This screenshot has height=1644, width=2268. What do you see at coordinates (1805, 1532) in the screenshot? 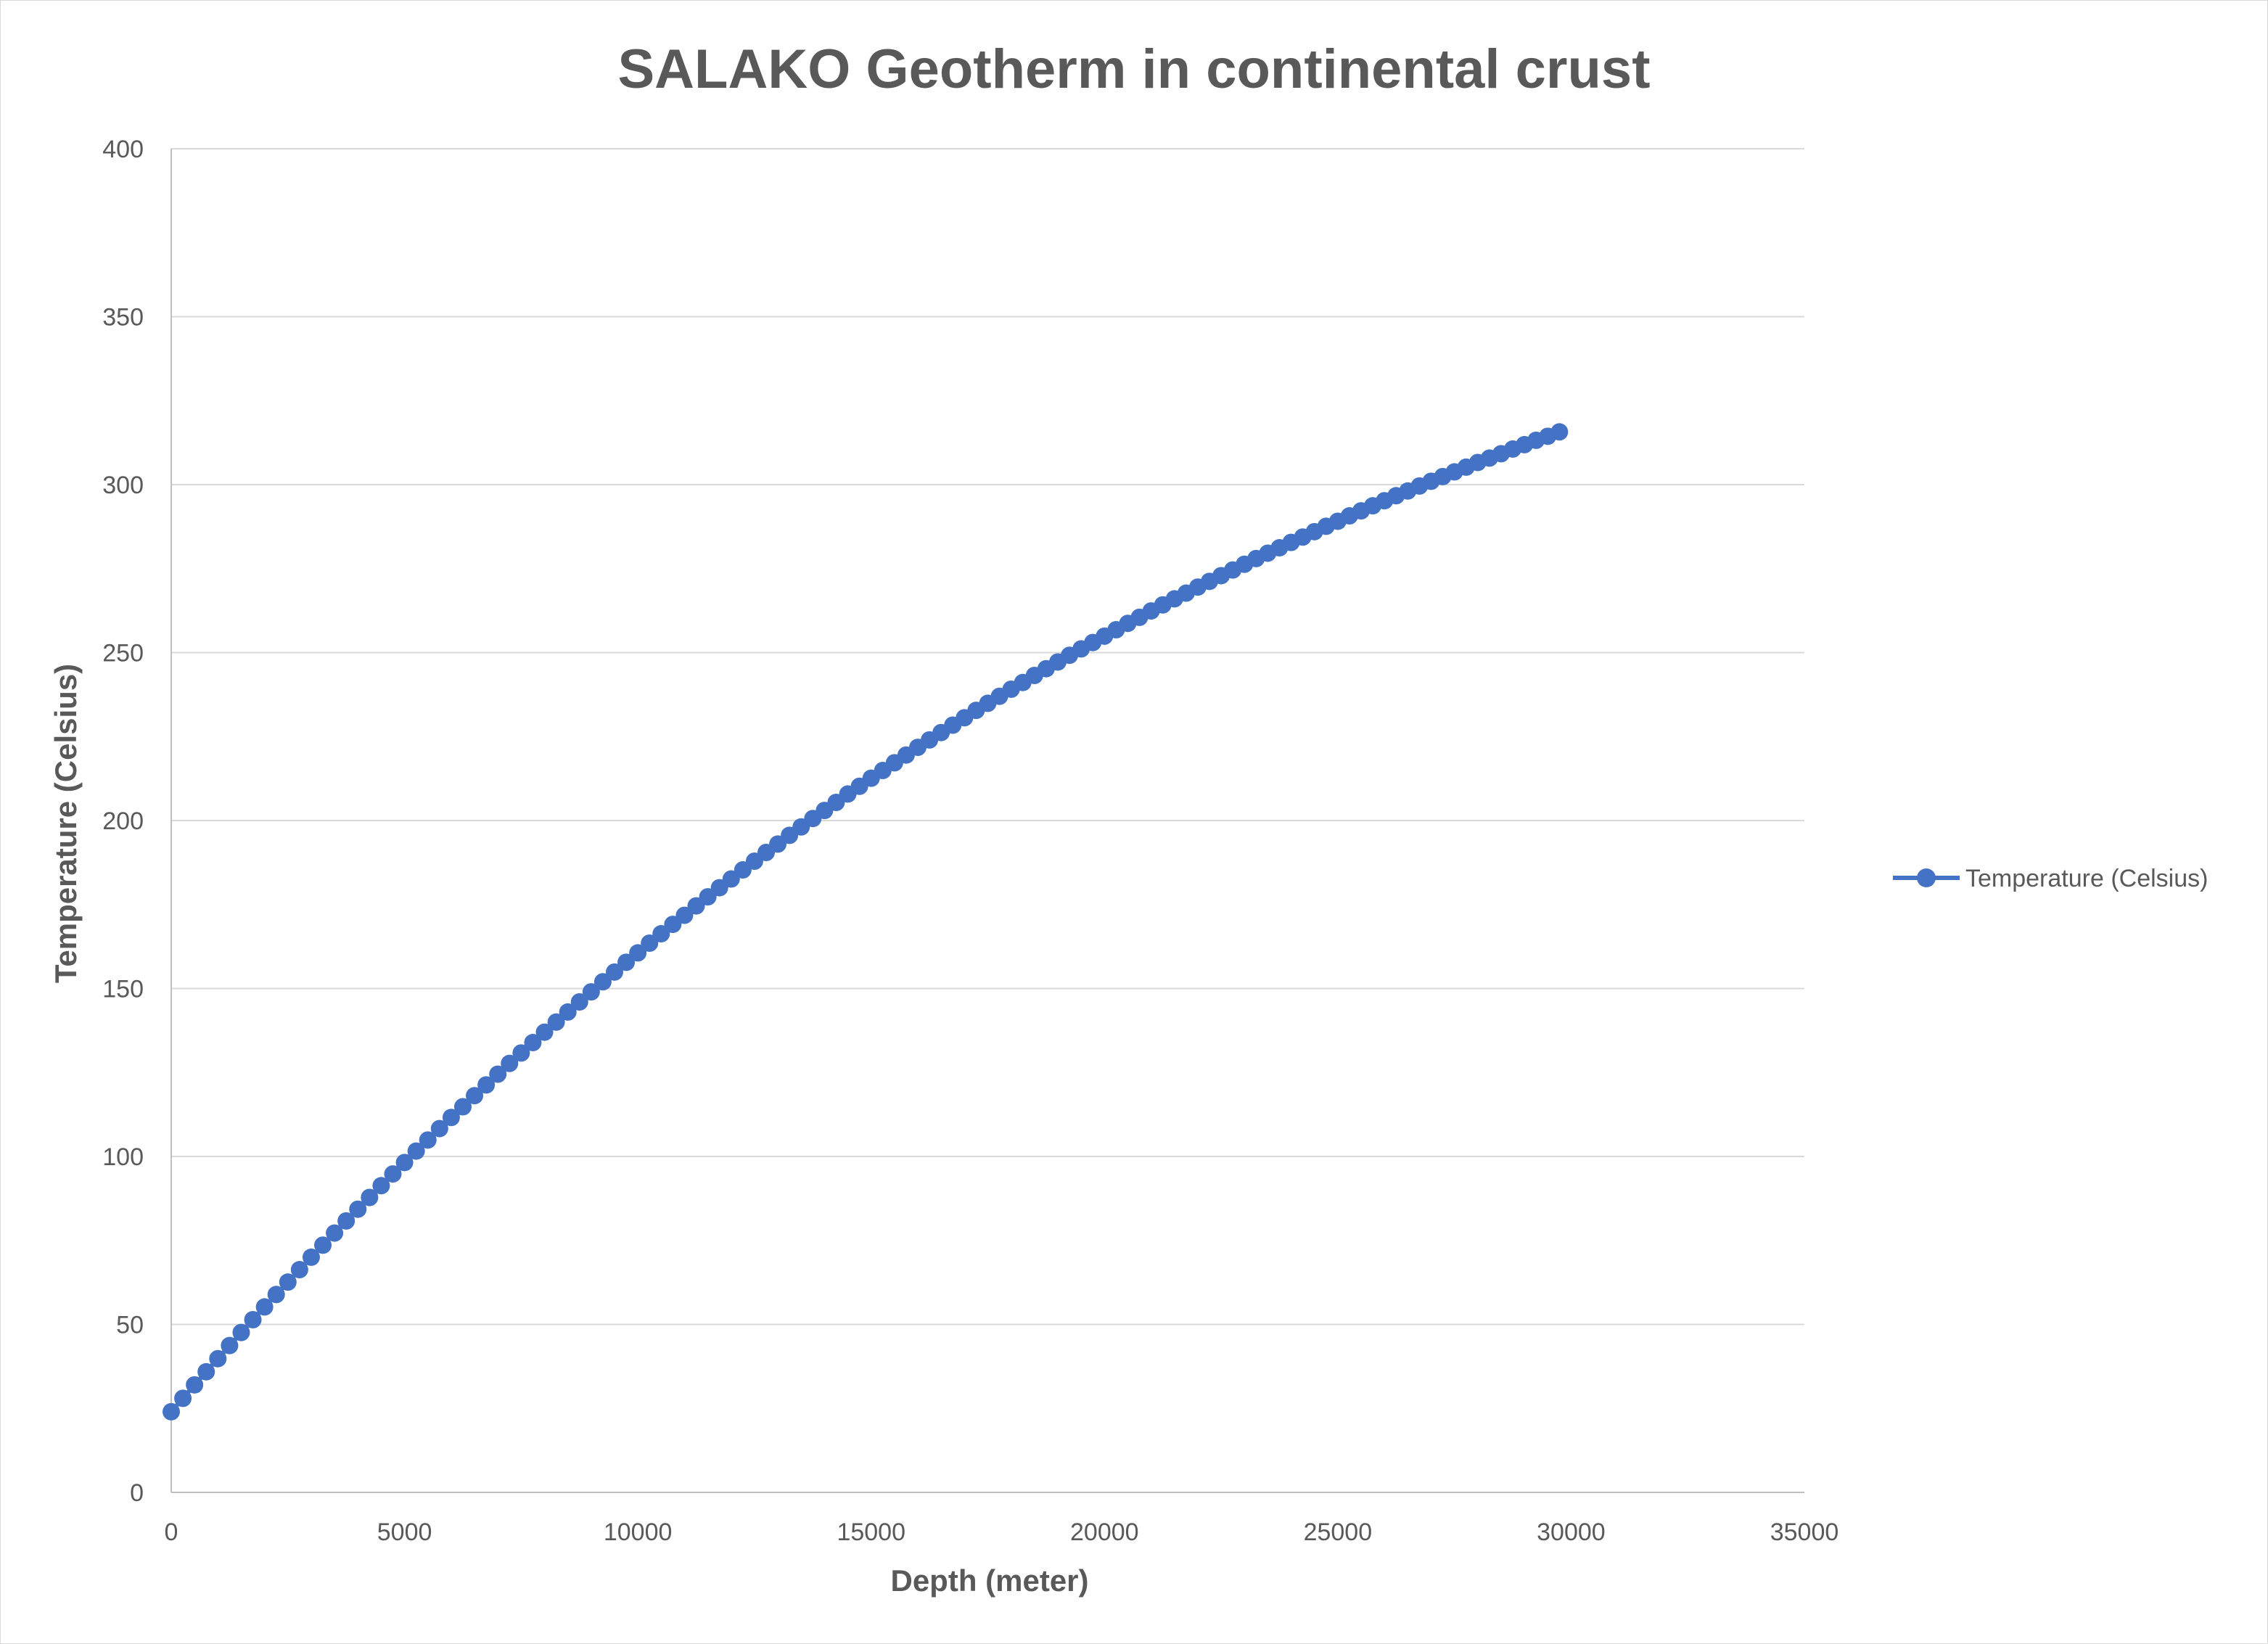
I see `x-tick-label: 35000` at bounding box center [1805, 1532].